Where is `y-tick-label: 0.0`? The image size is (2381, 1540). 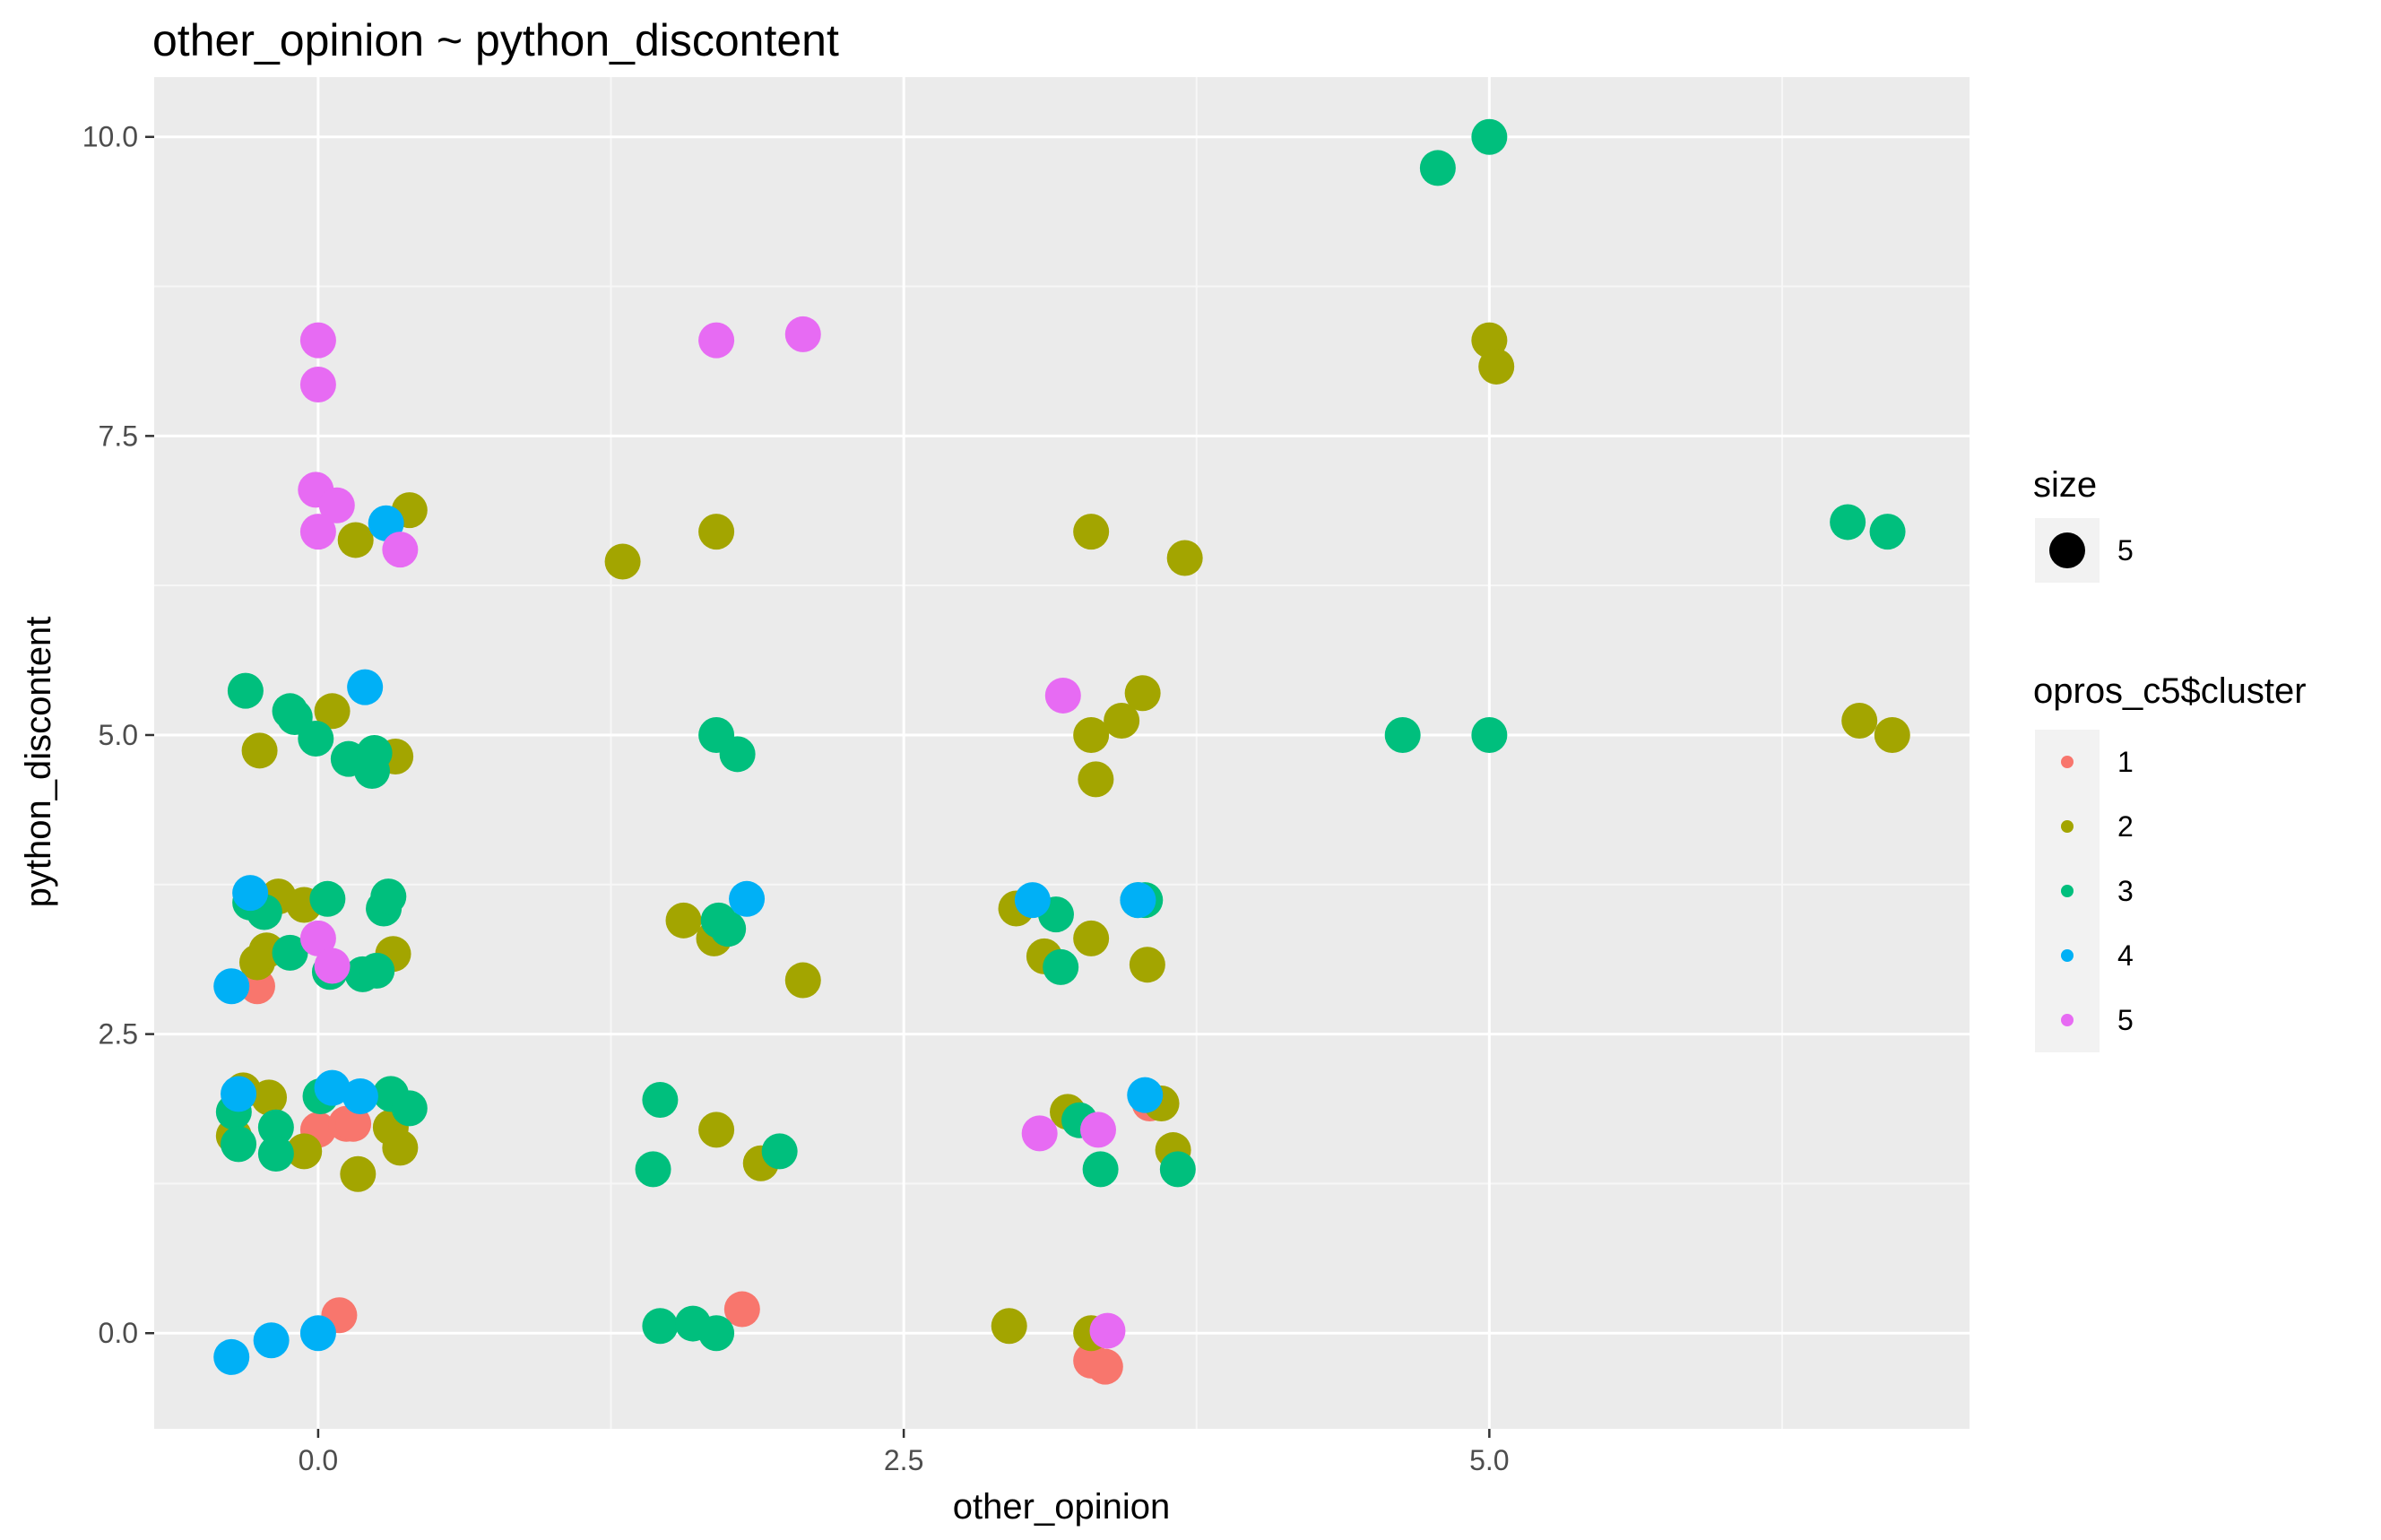 y-tick-label: 0.0 is located at coordinates (118, 1333).